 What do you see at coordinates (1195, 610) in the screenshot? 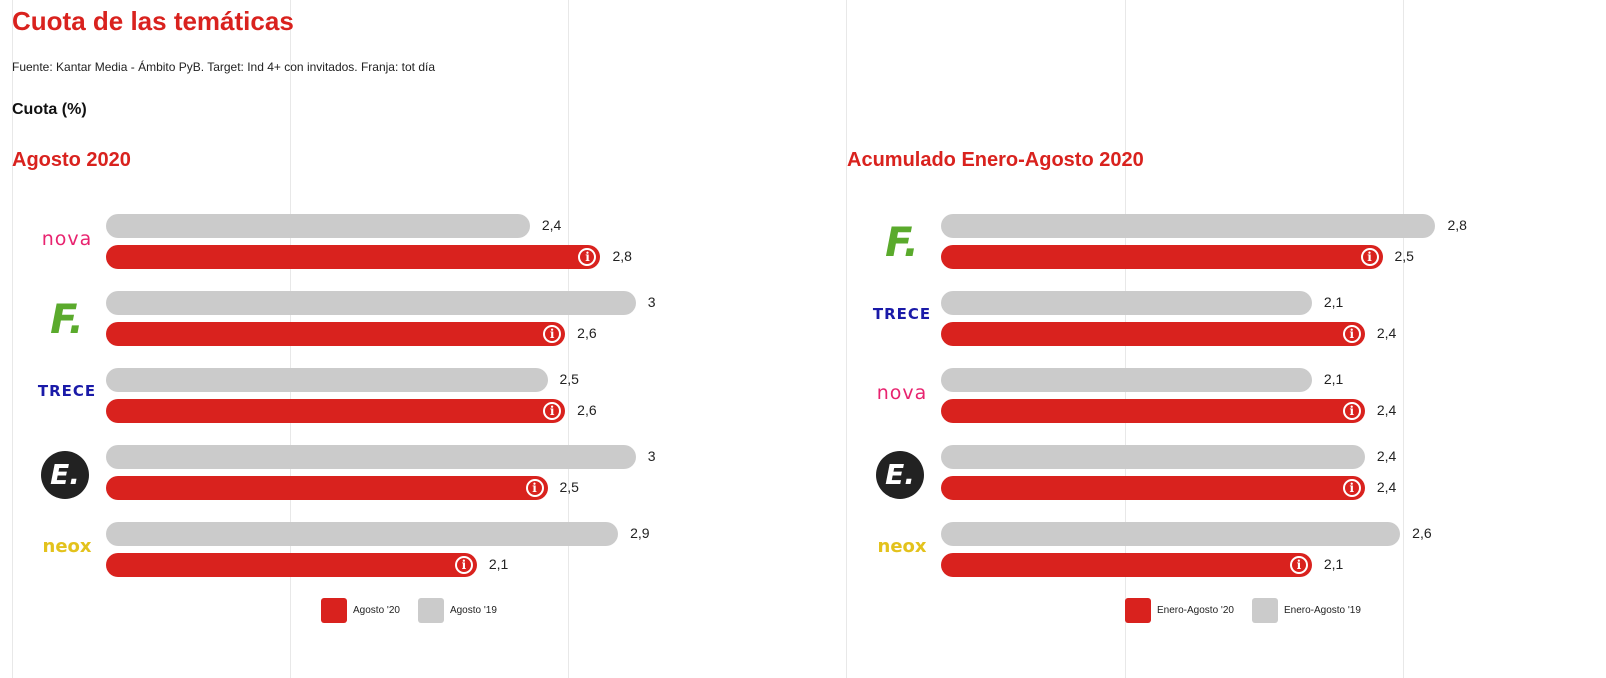
I see `legend-label: Enero-Agosto '20` at bounding box center [1195, 610].